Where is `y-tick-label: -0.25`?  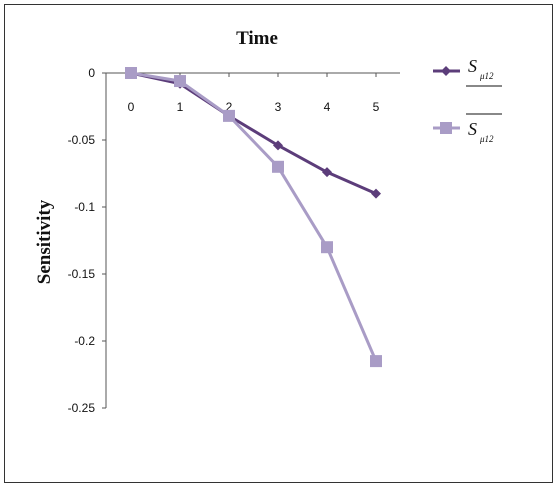
y-tick-label: -0.25 is located at coordinates (82, 408).